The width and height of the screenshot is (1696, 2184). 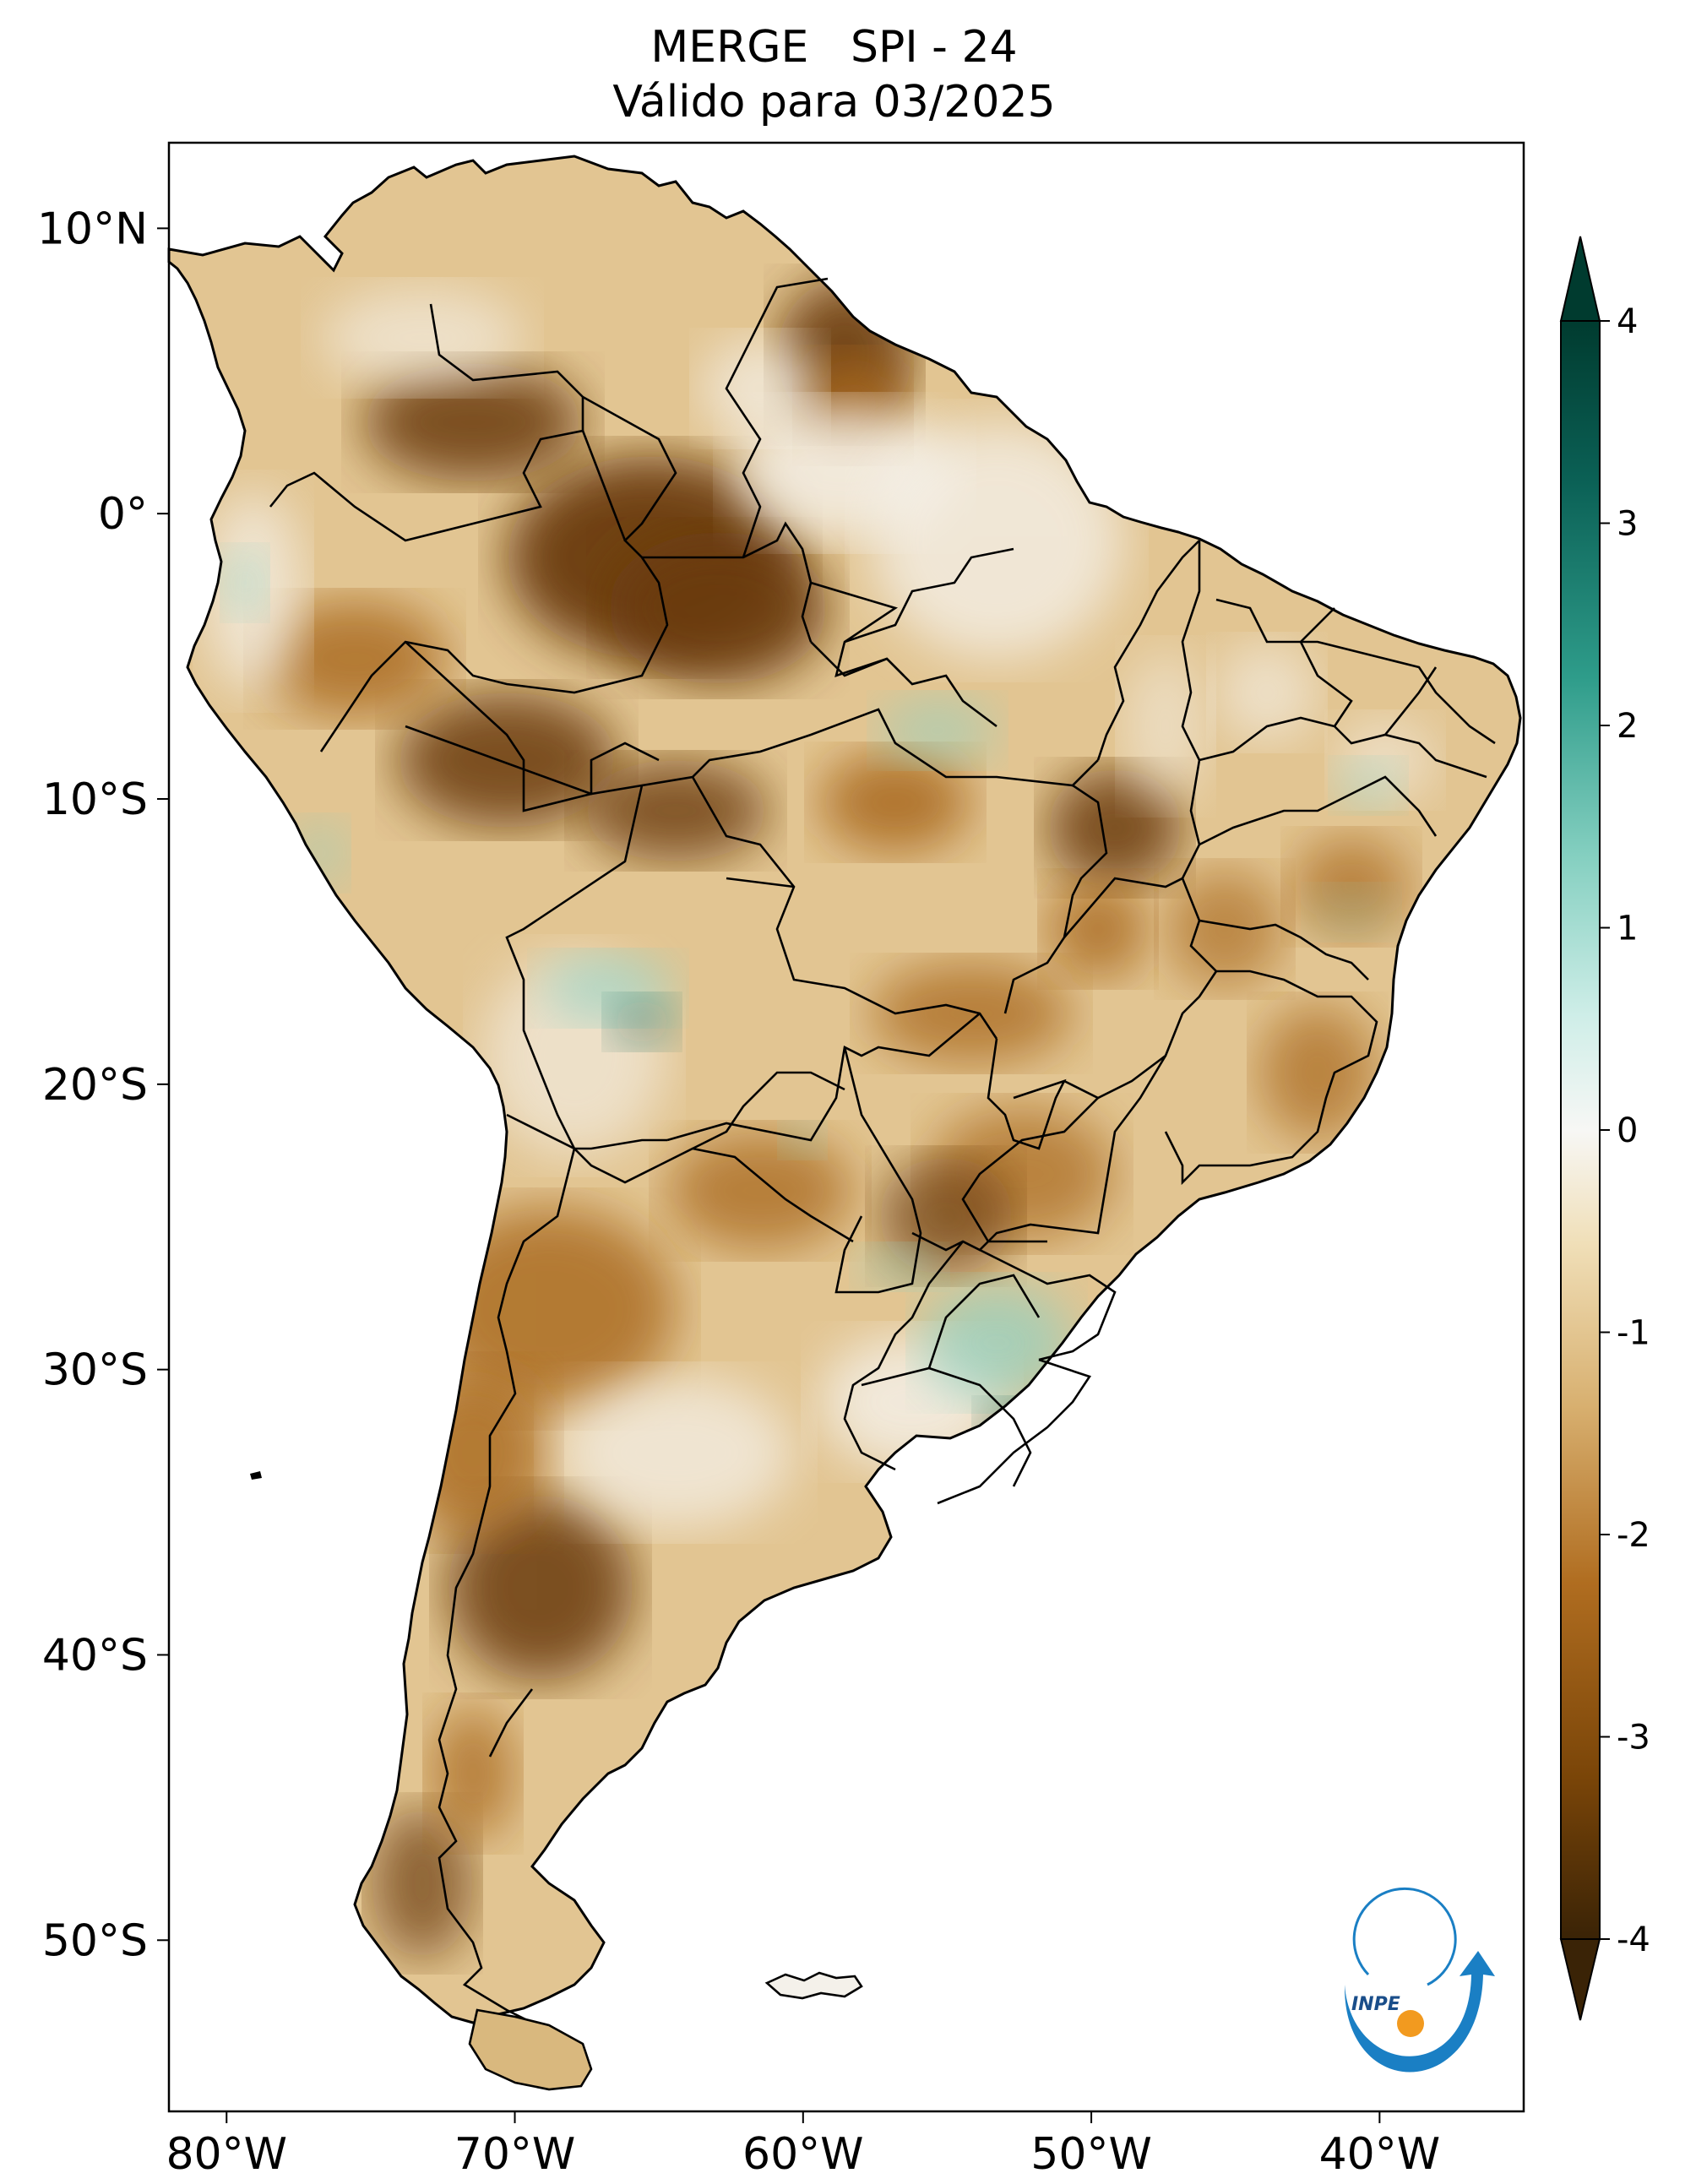 What do you see at coordinates (1380, 2154) in the screenshot?
I see `lon-tick-label: 40°W` at bounding box center [1380, 2154].